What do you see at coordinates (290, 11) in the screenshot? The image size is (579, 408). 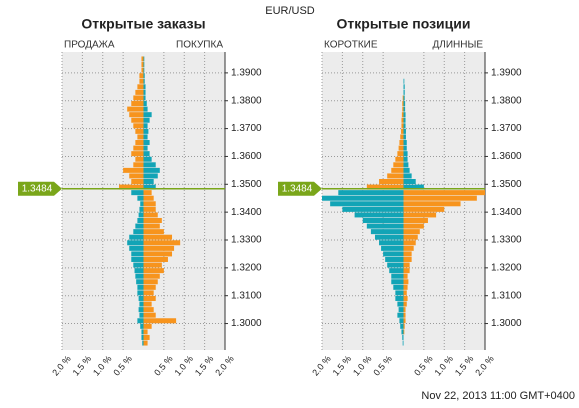 I see `page-title: EUR/USD` at bounding box center [290, 11].